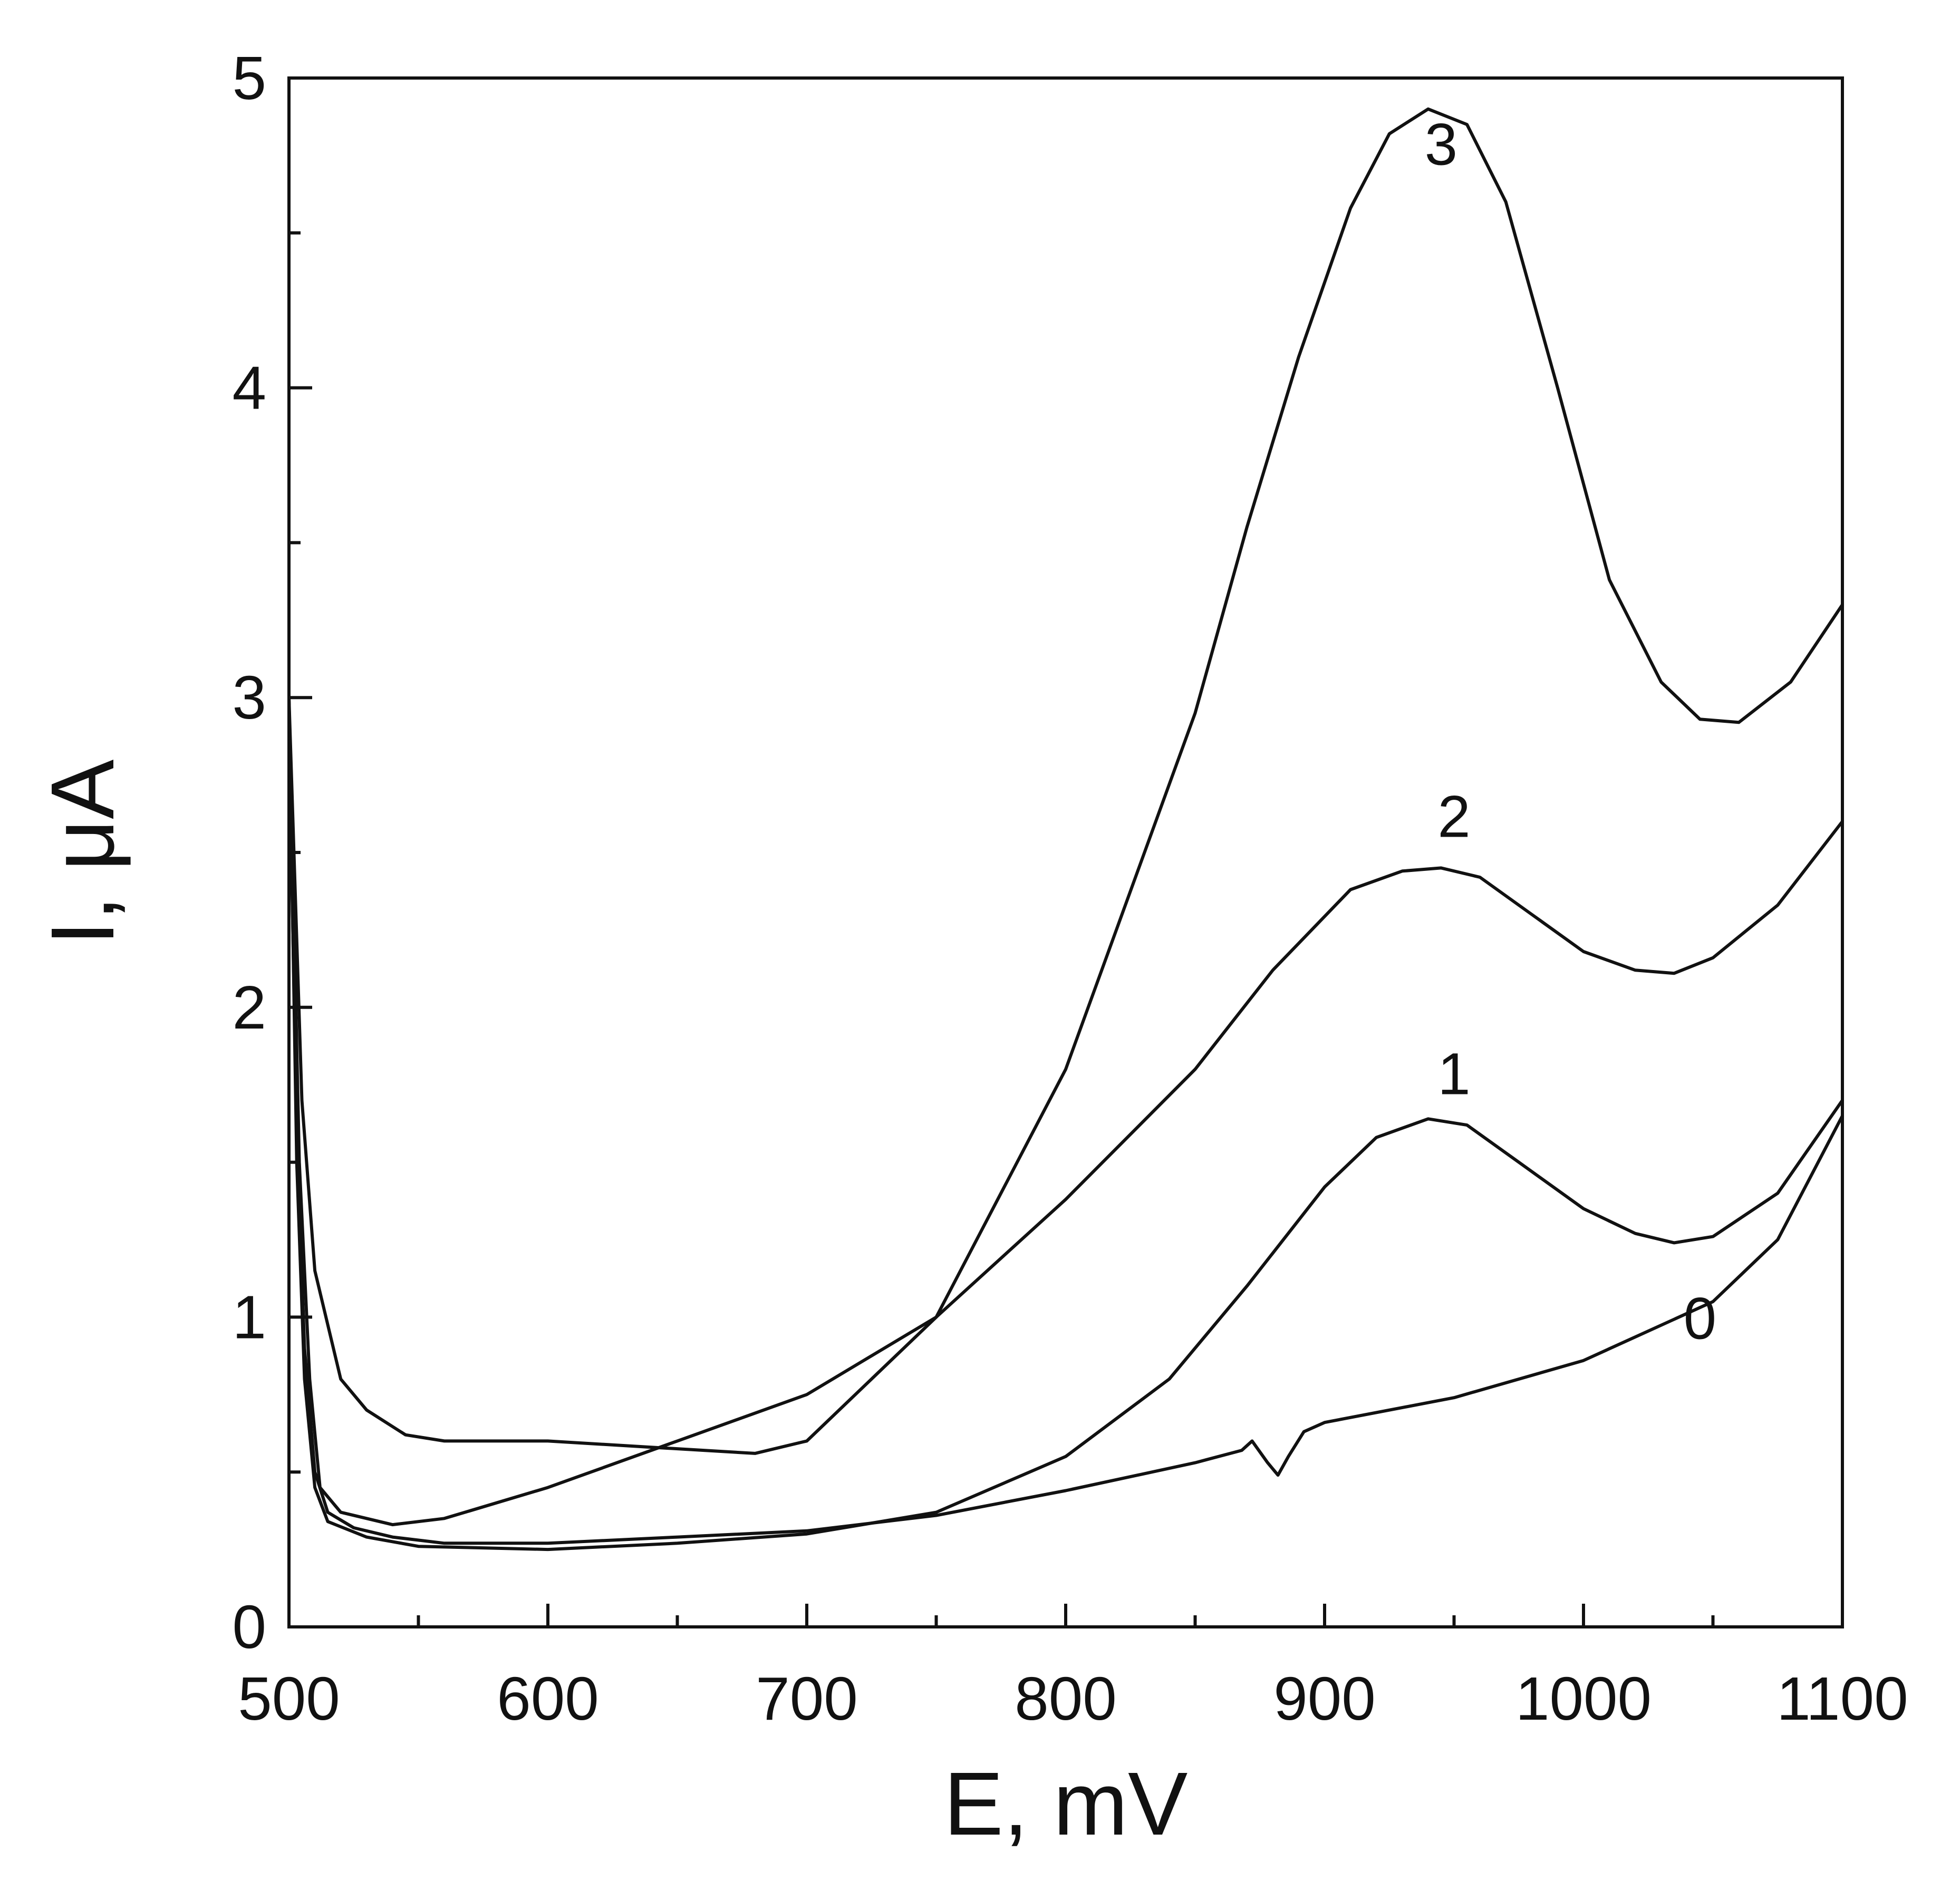  I want to click on y-tick-label: 5, so click(249, 78).